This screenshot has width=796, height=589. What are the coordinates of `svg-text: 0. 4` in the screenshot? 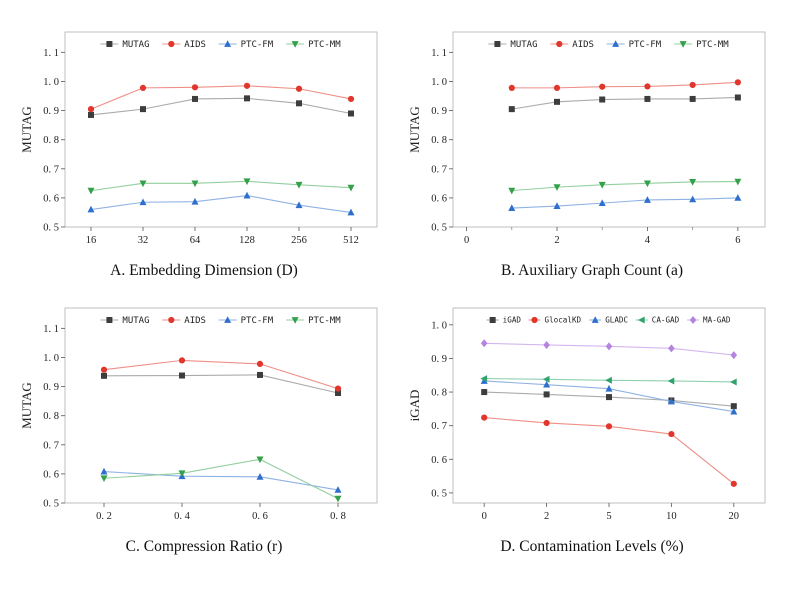 It's located at (182, 516).